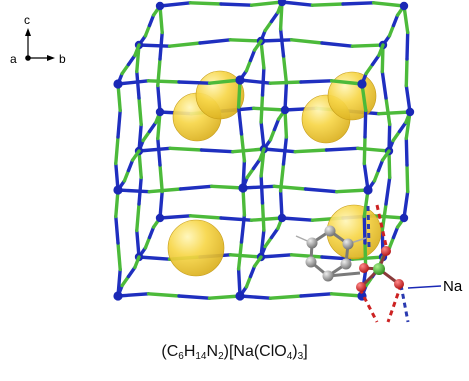  What do you see at coordinates (424, 287) in the screenshot?
I see `label-leader` at bounding box center [424, 287].